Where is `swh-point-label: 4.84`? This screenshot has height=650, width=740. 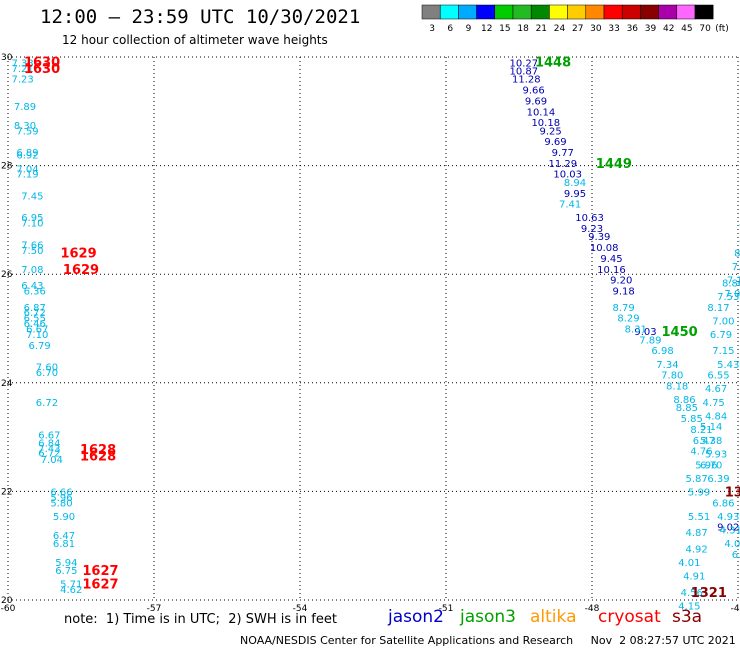
swh-point-label: 4.84 is located at coordinates (716, 416).